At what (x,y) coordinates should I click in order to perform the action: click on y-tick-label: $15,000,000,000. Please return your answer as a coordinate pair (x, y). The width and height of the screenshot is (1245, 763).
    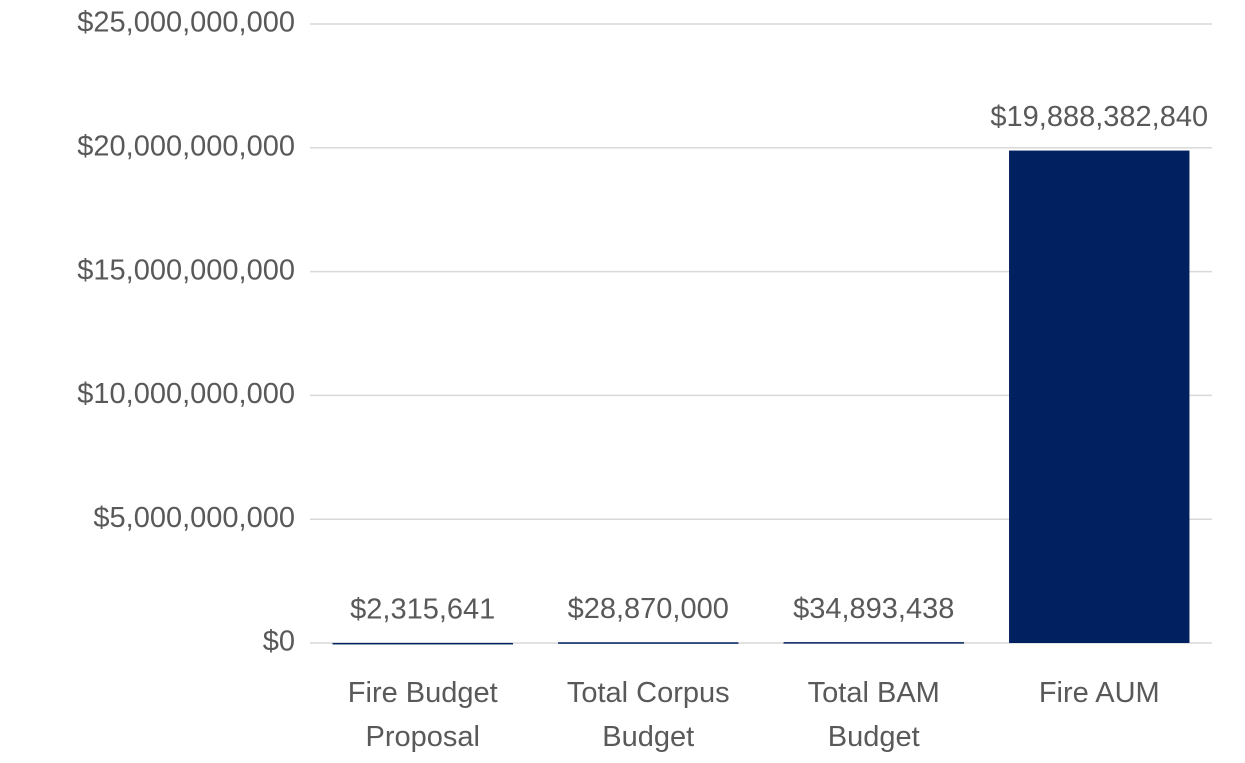
    Looking at the image, I should click on (186, 270).